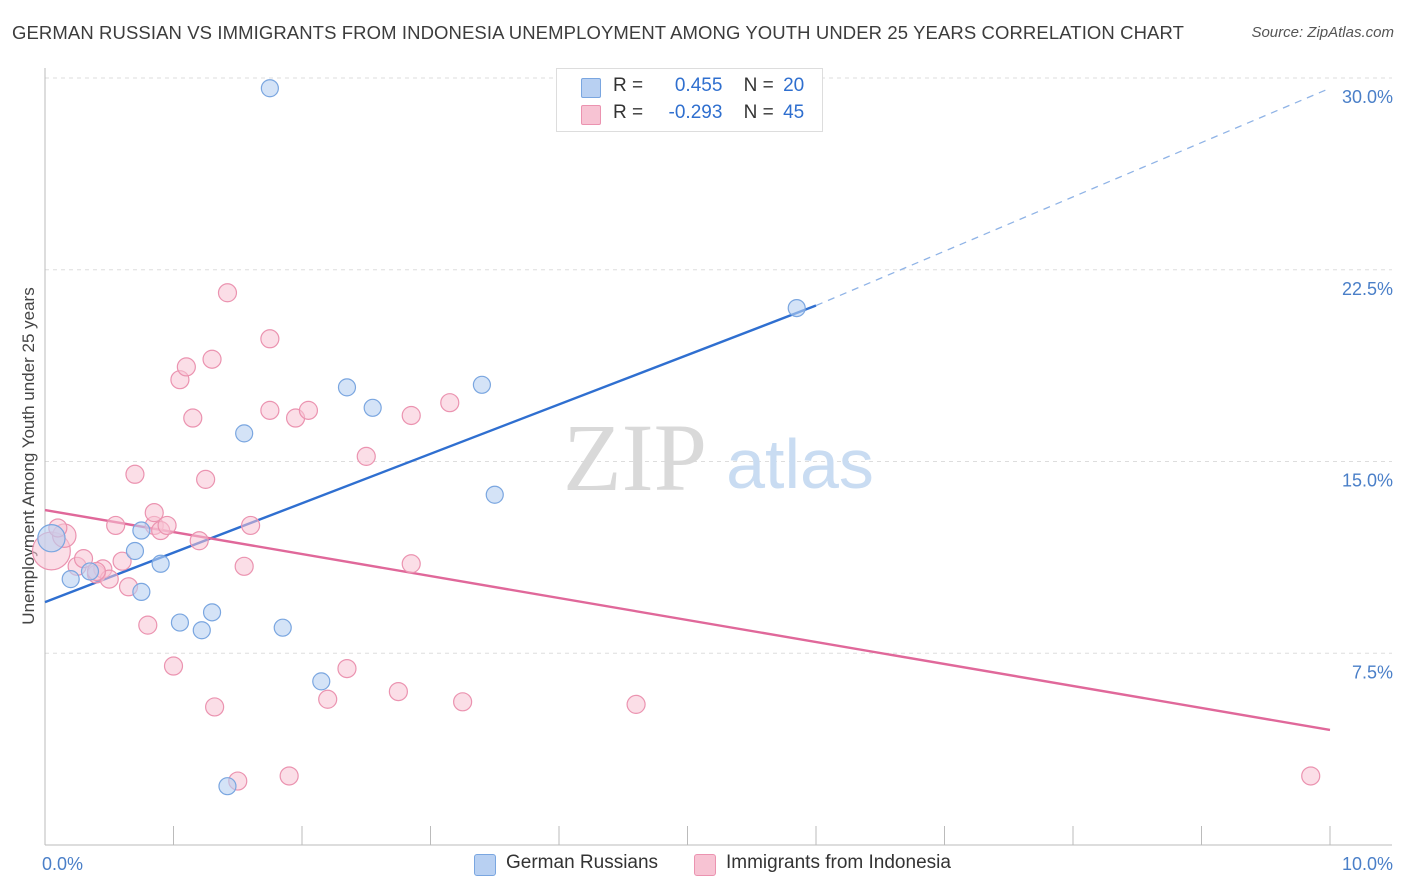 This screenshot has height=892, width=1406. What do you see at coordinates (1367, 97) in the screenshot?
I see `y-tick-label: 30.0%` at bounding box center [1367, 97].